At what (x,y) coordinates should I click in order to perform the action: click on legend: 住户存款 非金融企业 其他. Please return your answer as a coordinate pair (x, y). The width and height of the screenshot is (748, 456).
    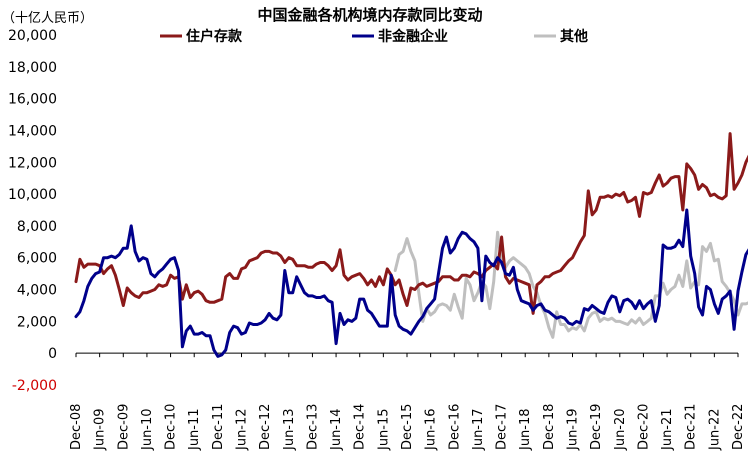
    Looking at the image, I should click on (374, 36).